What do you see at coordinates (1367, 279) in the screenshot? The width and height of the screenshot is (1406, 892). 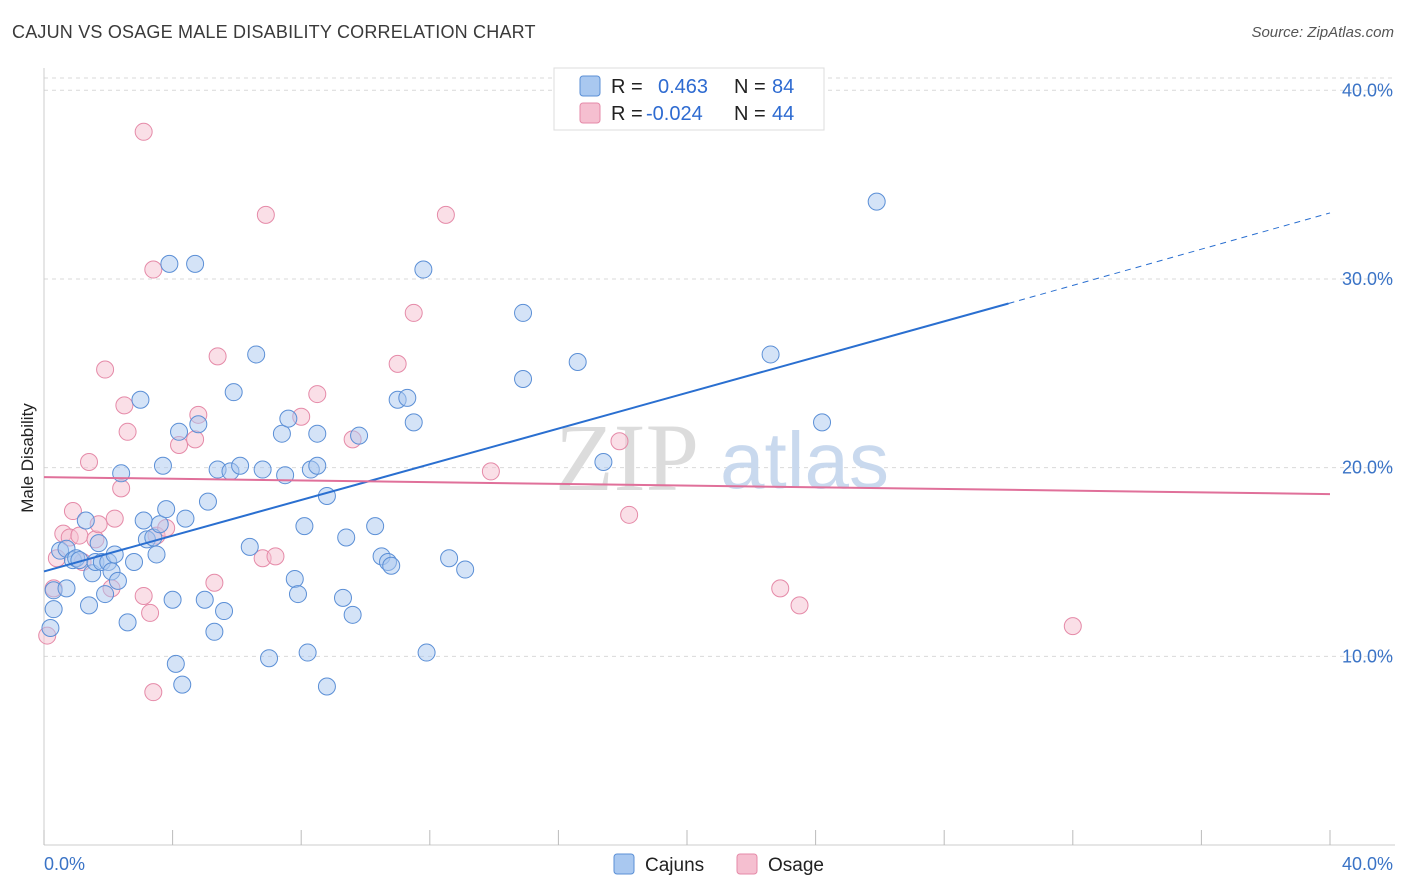 I see `y-tick-label: 30.0%` at bounding box center [1367, 279].